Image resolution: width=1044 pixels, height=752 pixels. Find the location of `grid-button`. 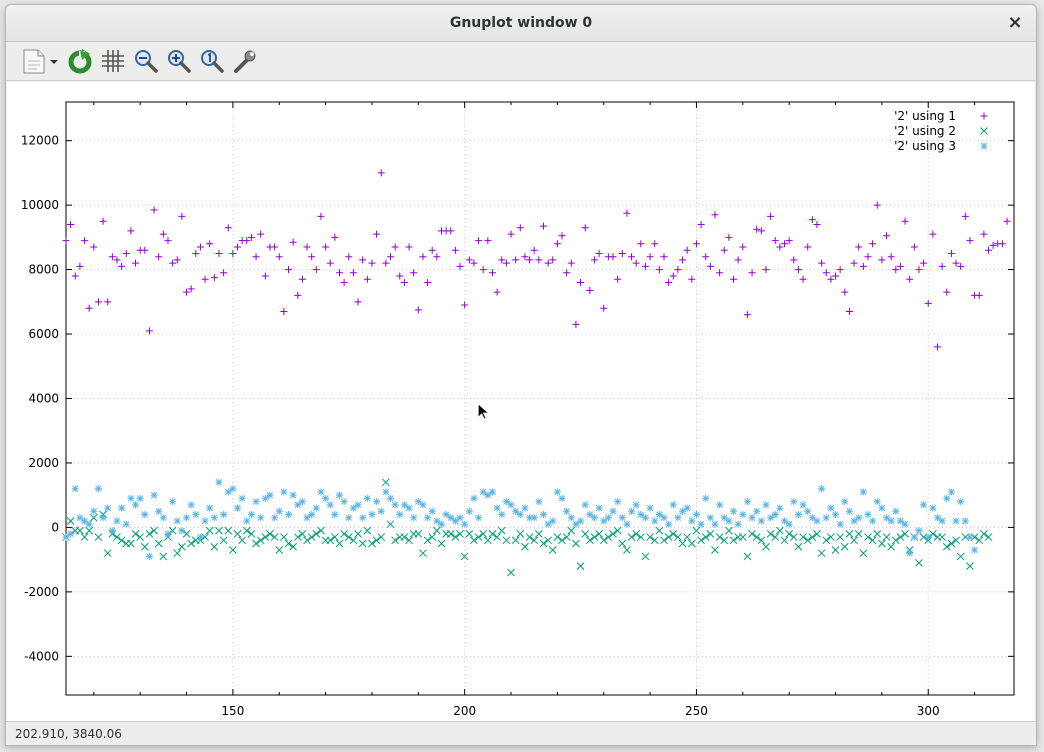

grid-button is located at coordinates (113, 61).